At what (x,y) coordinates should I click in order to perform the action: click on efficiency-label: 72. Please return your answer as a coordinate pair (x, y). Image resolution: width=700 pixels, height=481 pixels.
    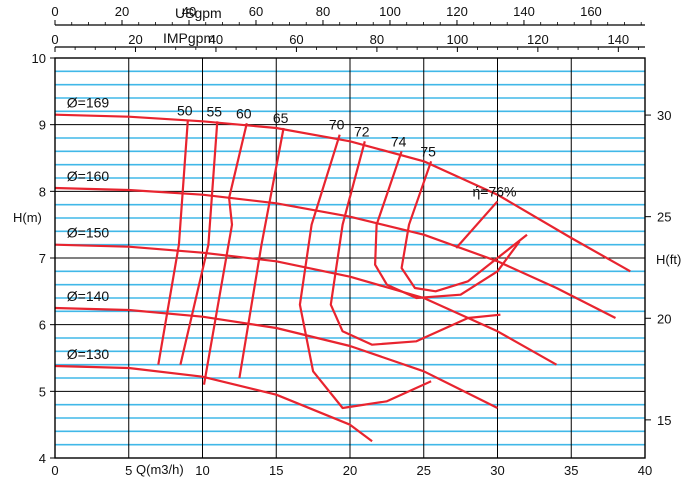
    Looking at the image, I should click on (362, 131).